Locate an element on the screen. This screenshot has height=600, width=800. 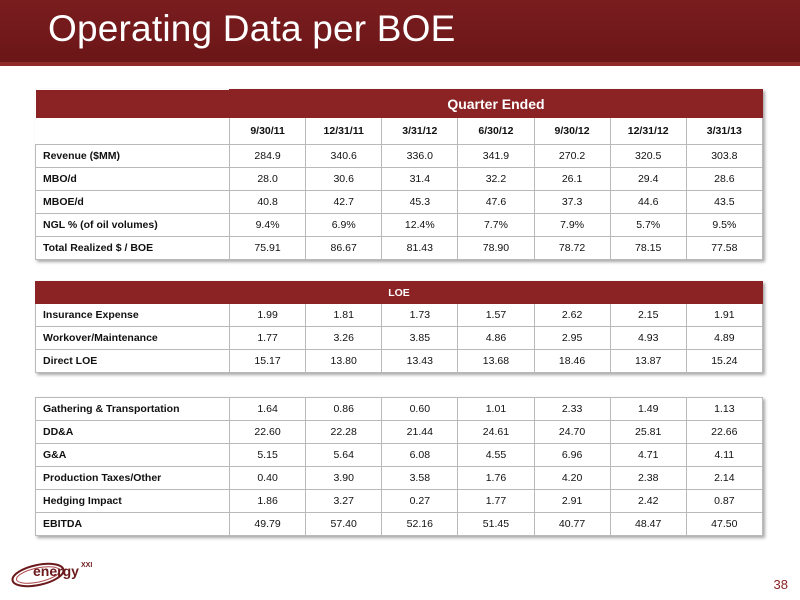
table-cell: 3.27 is located at coordinates (344, 501).